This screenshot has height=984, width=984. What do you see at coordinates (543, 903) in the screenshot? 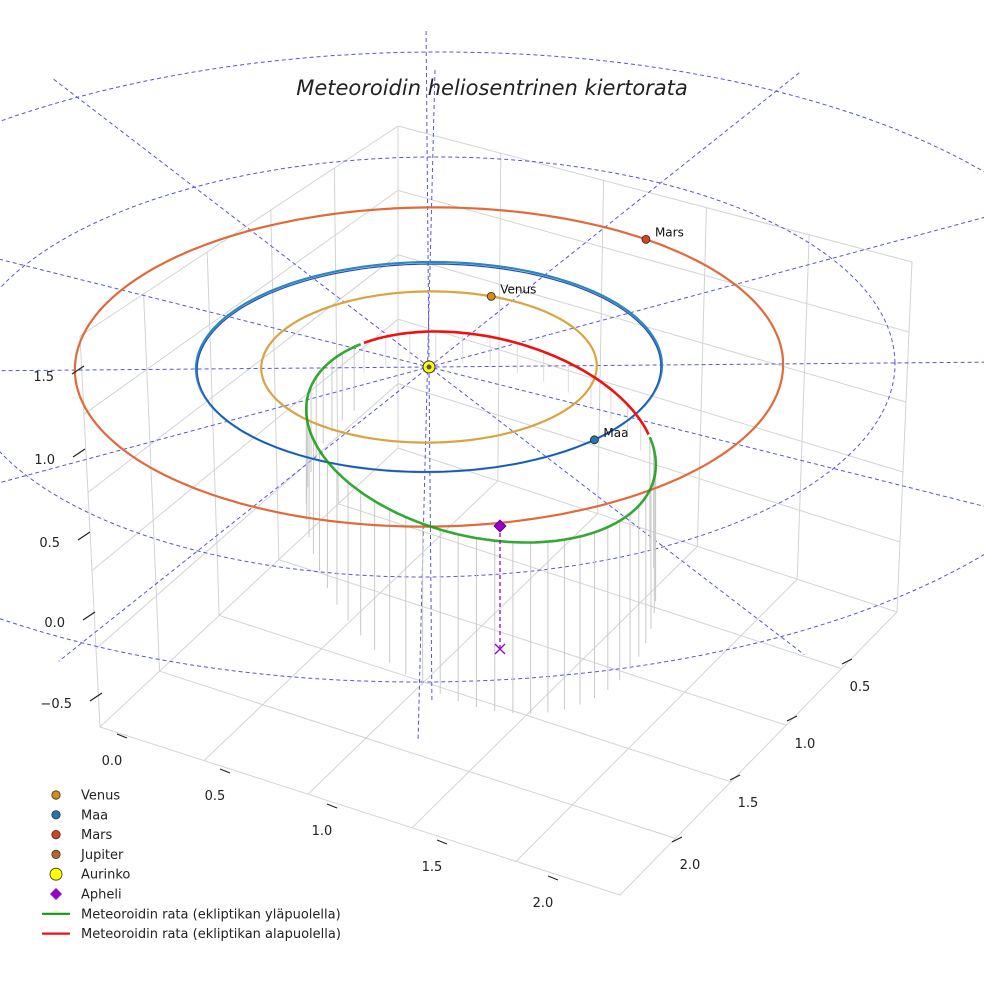
I see `x-tick-label: 2.0` at bounding box center [543, 903].